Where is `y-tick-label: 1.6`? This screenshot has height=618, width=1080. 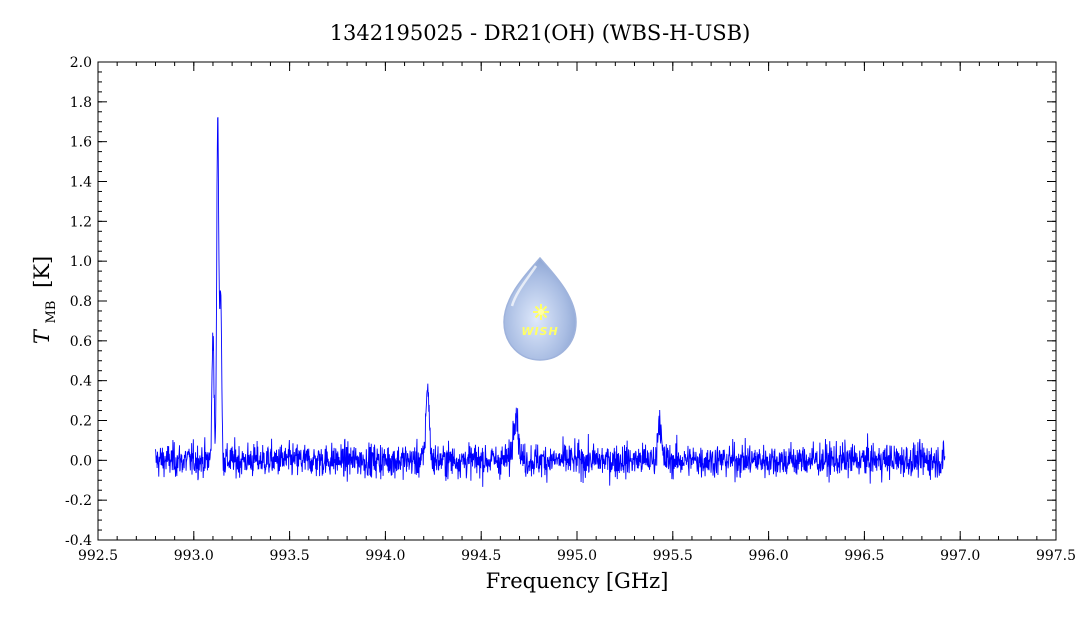
y-tick-label: 1.6 is located at coordinates (81, 143).